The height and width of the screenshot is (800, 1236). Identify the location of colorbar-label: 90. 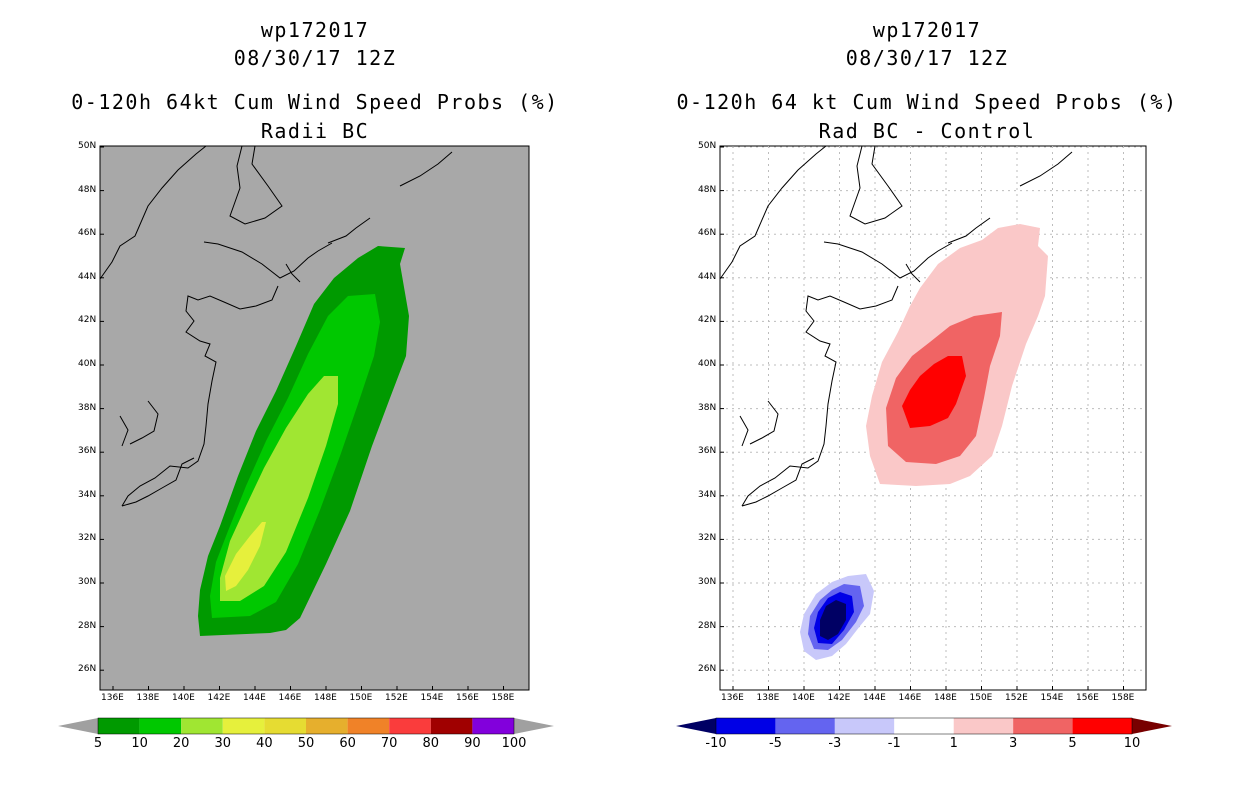
(472, 743).